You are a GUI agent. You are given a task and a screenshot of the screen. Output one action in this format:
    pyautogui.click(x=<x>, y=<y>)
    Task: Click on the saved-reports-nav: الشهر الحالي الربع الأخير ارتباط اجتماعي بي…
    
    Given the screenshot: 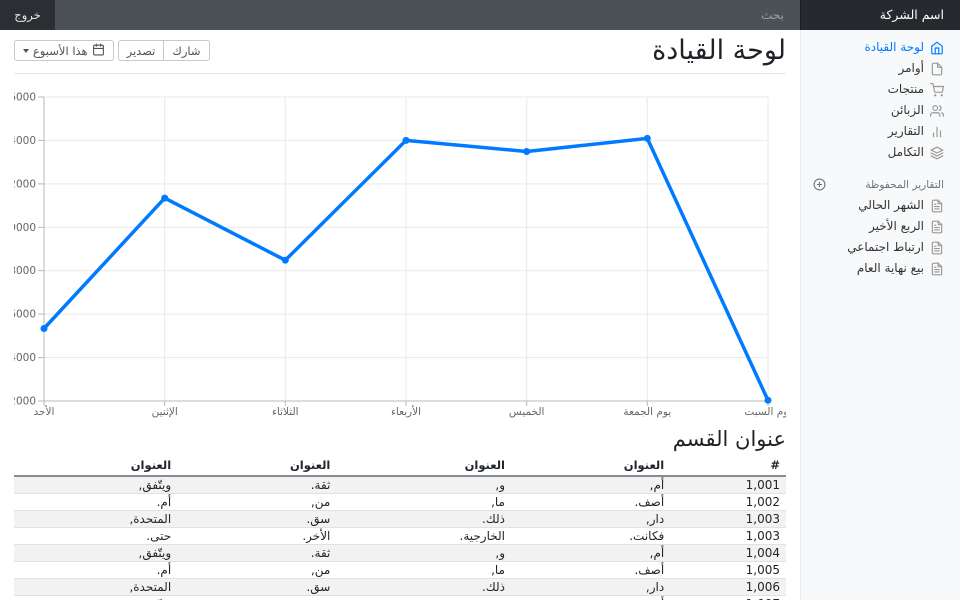 What is the action you would take?
    pyautogui.click(x=880, y=237)
    